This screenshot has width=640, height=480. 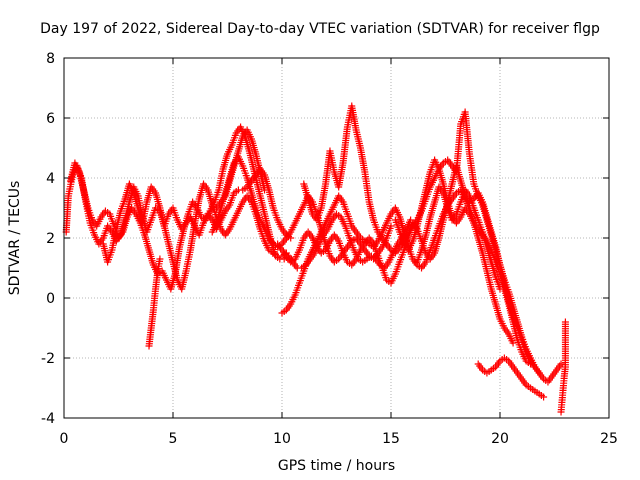 I want to click on y-tick-label: 0, so click(x=50, y=299).